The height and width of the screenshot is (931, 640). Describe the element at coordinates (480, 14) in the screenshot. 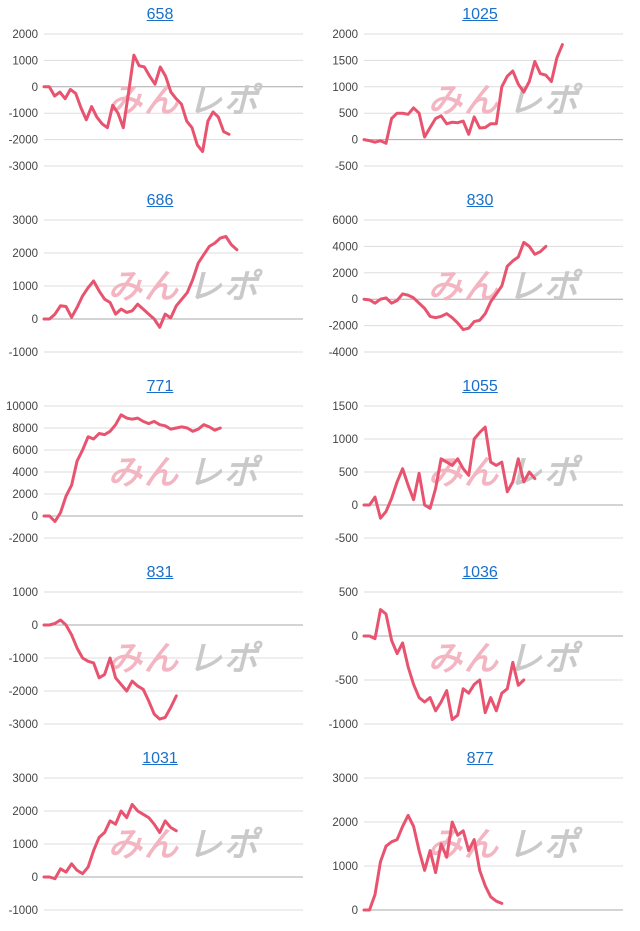

I see `chart-title-link: 1025` at that location.